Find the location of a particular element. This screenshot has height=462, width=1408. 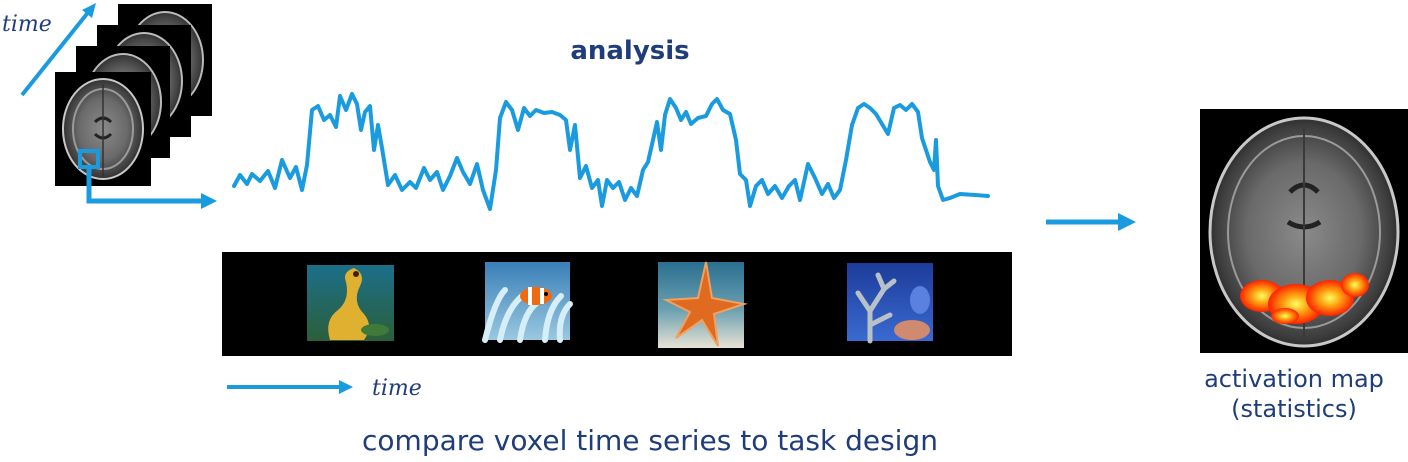

mri-slice-stack is located at coordinates (133, 95).